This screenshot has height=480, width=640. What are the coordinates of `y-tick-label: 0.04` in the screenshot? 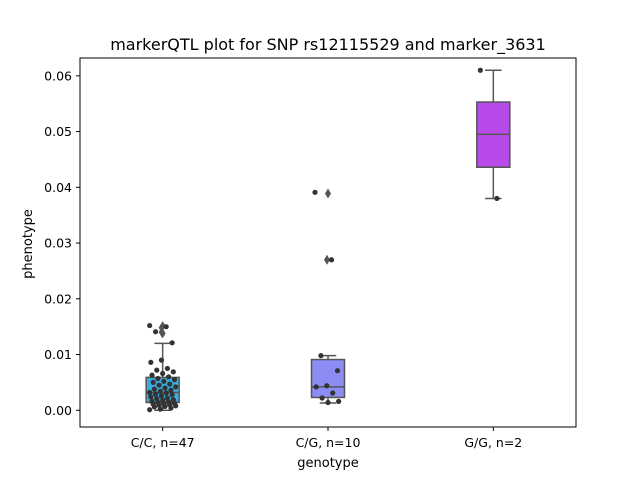 It's located at (58, 187).